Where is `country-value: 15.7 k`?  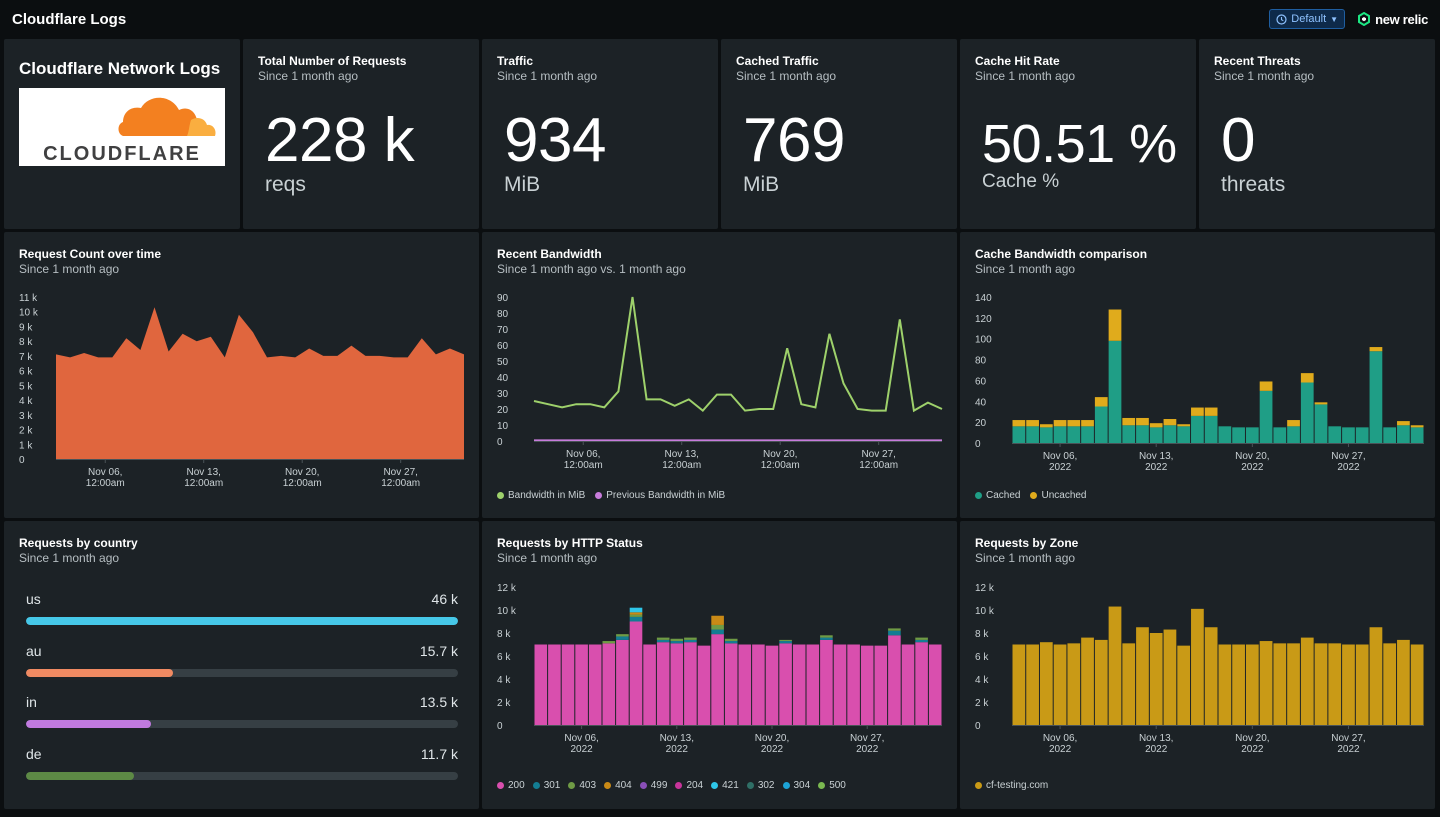 country-value: 15.7 k is located at coordinates (438, 651).